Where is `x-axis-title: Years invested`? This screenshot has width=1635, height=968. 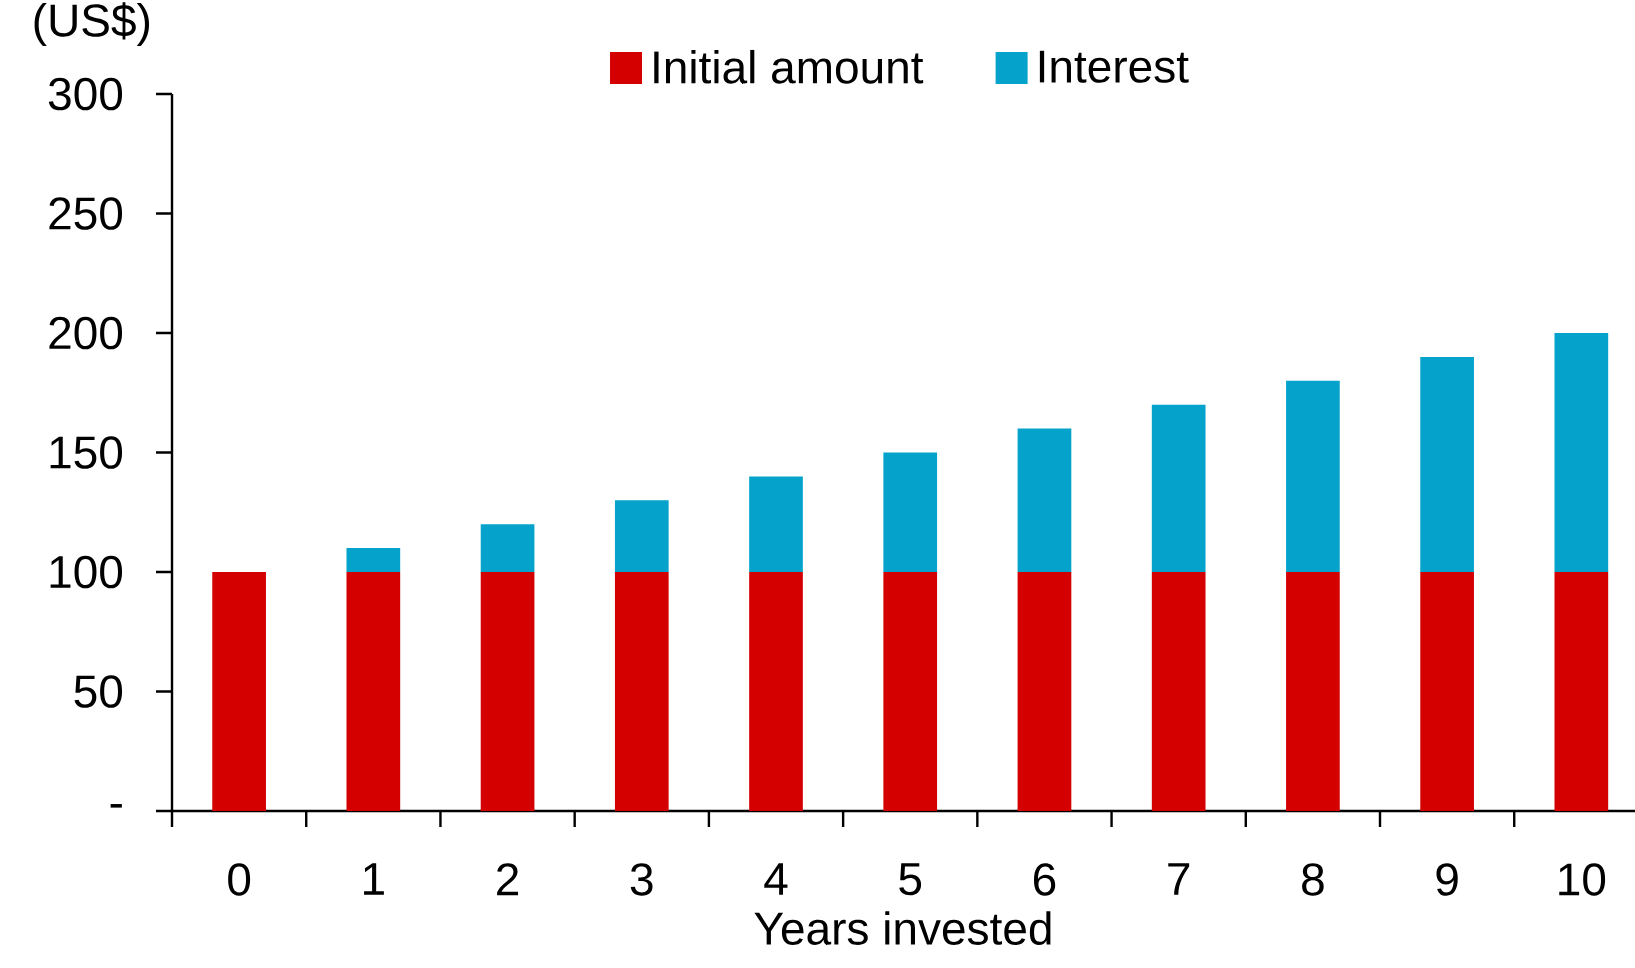 x-axis-title: Years invested is located at coordinates (902, 928).